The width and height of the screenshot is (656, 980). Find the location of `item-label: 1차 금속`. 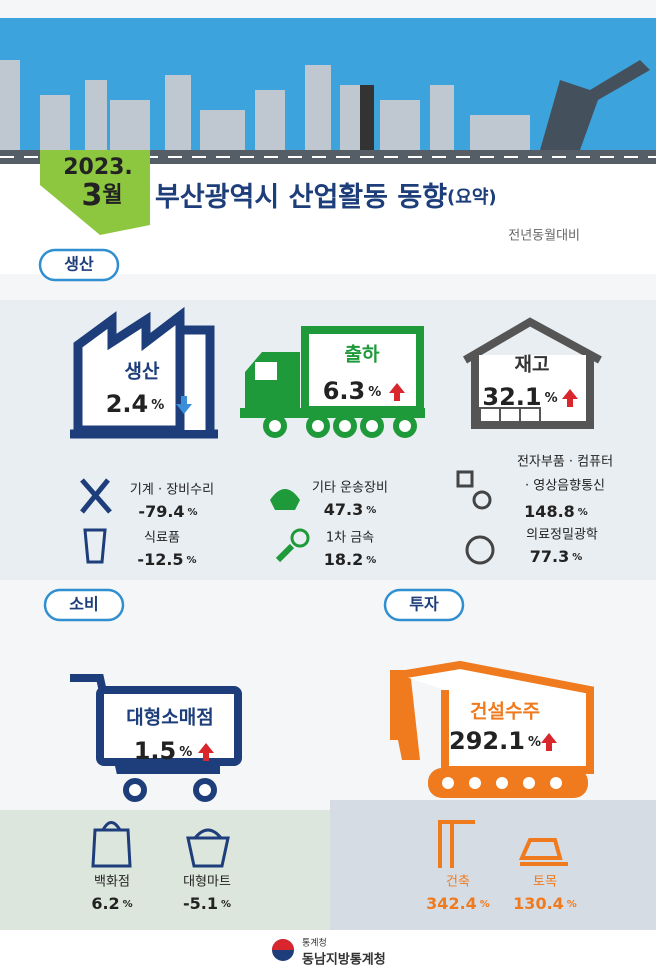

item-label: 1차 금속 is located at coordinates (350, 538).